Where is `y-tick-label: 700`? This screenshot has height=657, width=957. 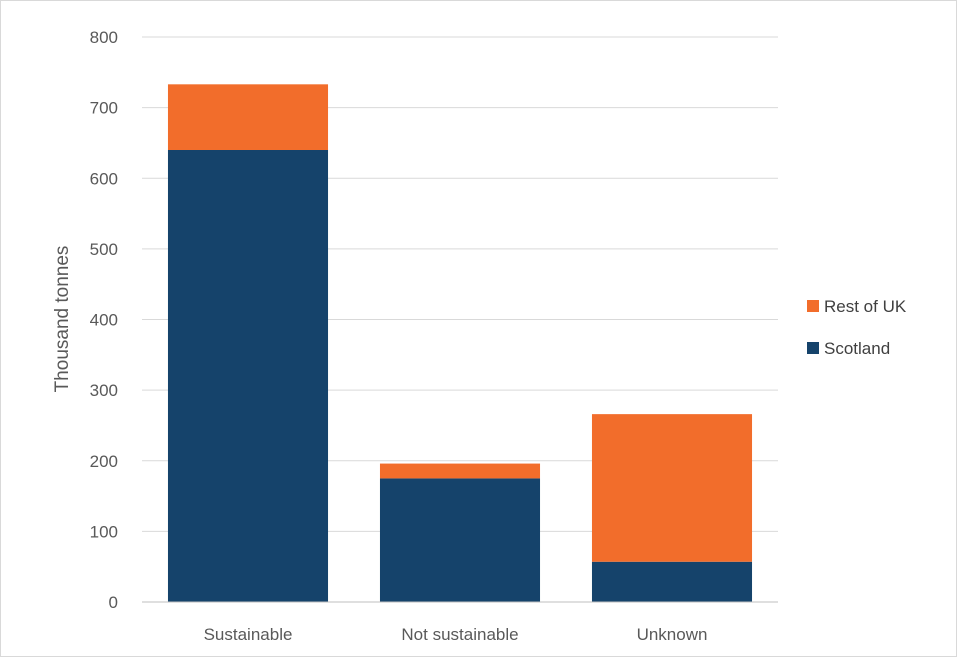 y-tick-label: 700 is located at coordinates (104, 108).